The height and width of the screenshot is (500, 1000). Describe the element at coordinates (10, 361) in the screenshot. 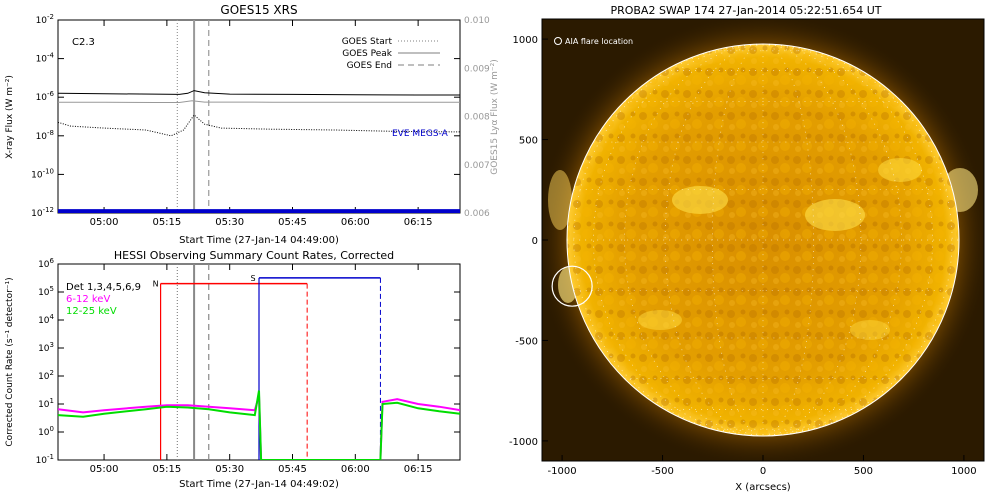

I see `hessi-y-label: Corrected Count Rate (s⁻¹ detector⁻¹)` at that location.